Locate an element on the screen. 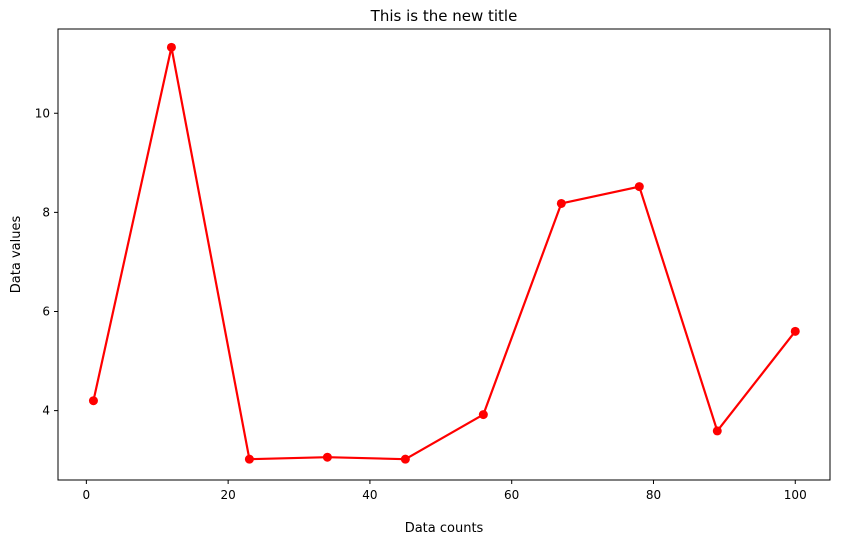 The width and height of the screenshot is (845, 545). y-tick-label: 6 is located at coordinates (46, 311).